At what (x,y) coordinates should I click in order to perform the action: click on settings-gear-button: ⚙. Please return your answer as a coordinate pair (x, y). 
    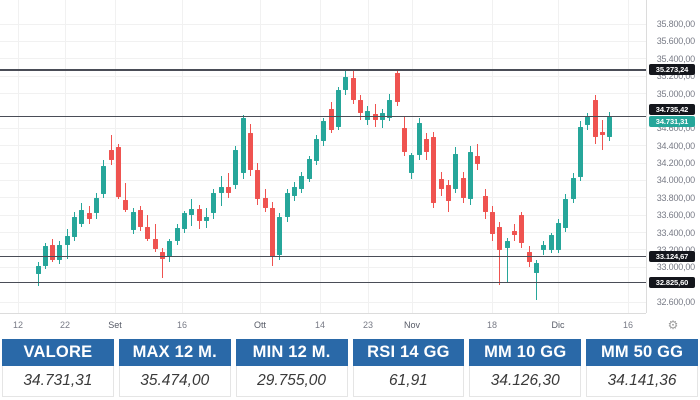
    Looking at the image, I should click on (673, 325).